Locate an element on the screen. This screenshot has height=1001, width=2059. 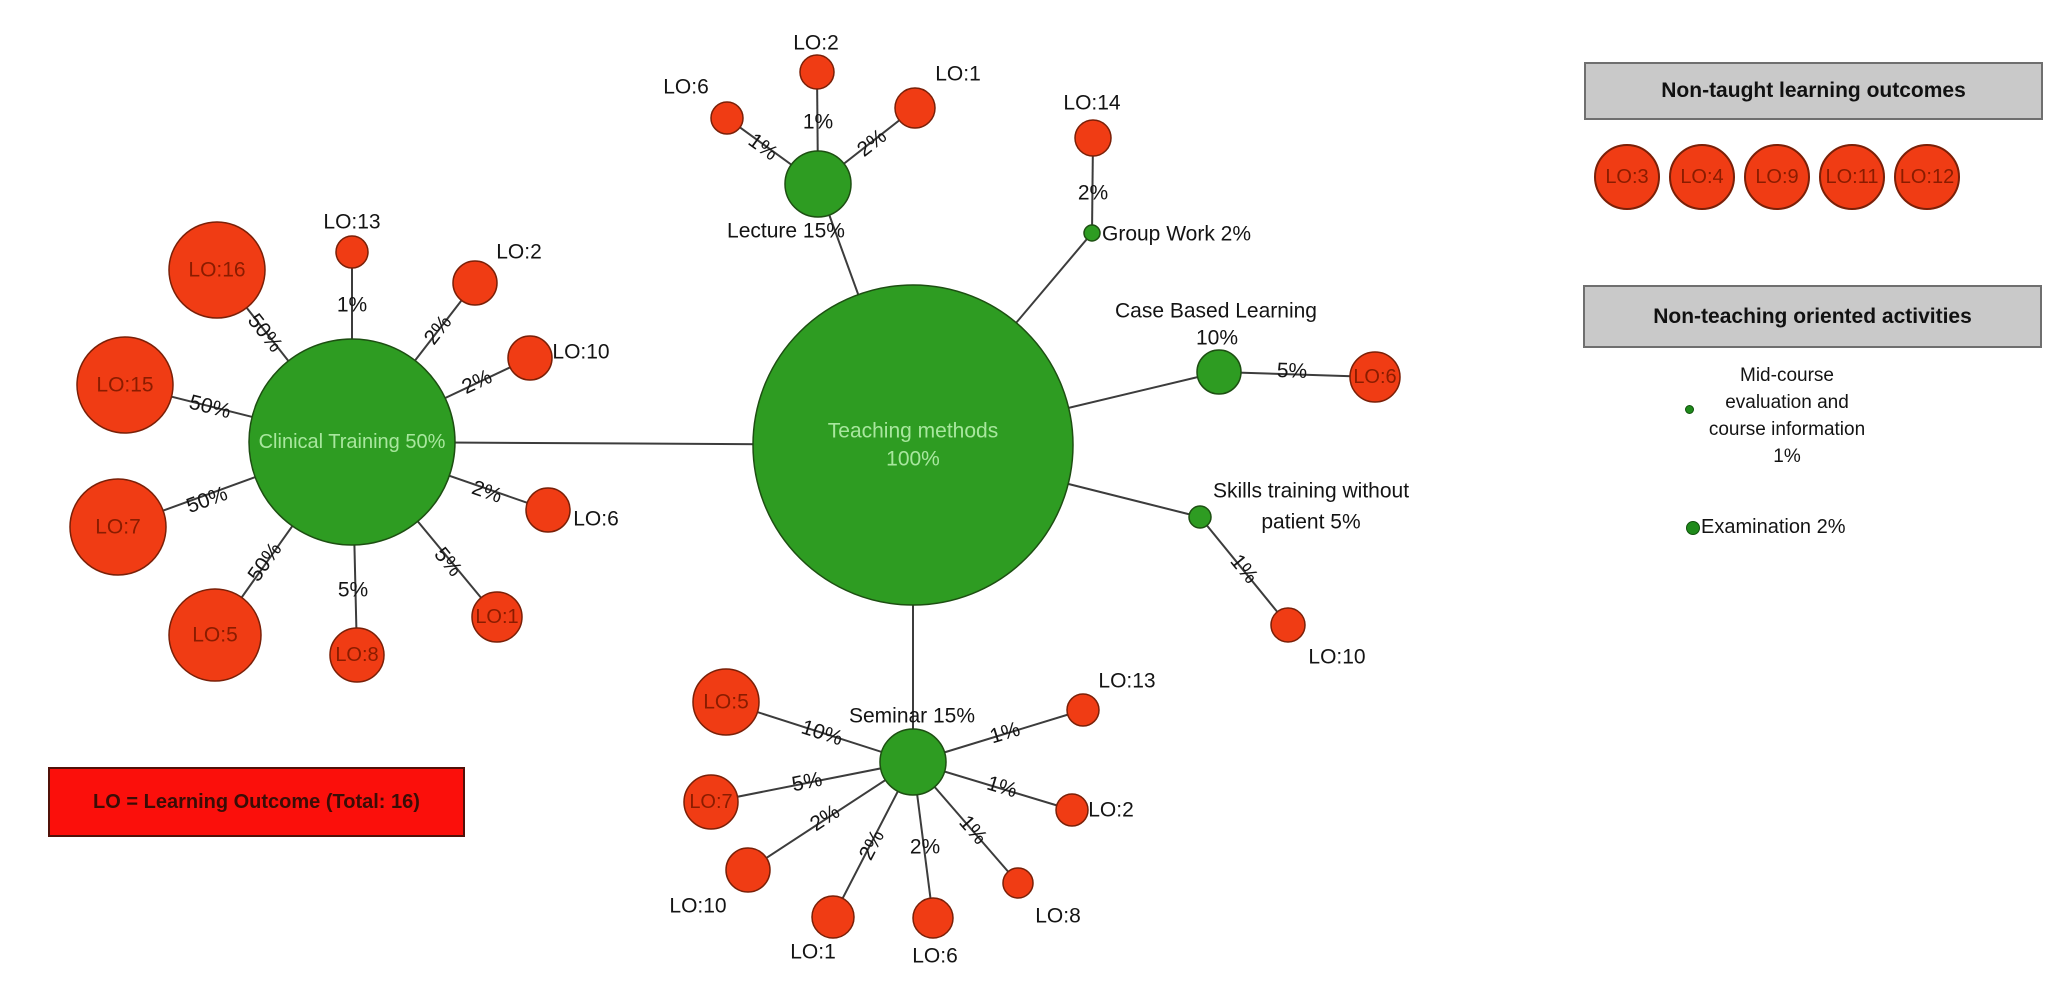
edge-label-clinical-c2: 2% is located at coordinates (438, 330).